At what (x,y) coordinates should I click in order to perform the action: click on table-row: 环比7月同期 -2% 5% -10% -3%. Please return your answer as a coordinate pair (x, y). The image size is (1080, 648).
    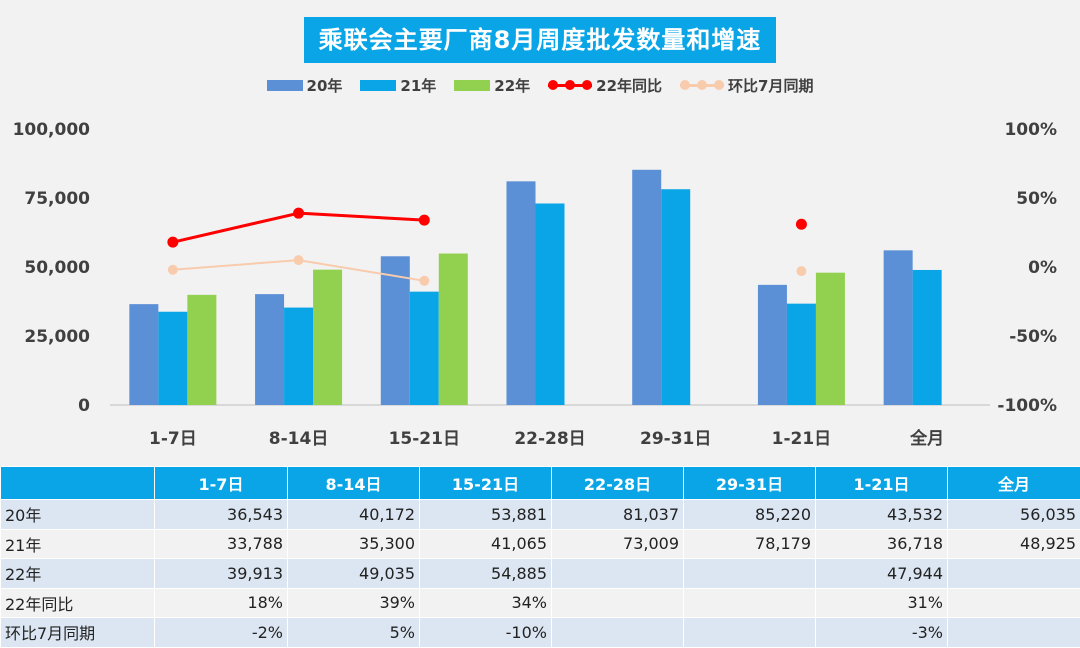
    Looking at the image, I should click on (540, 633).